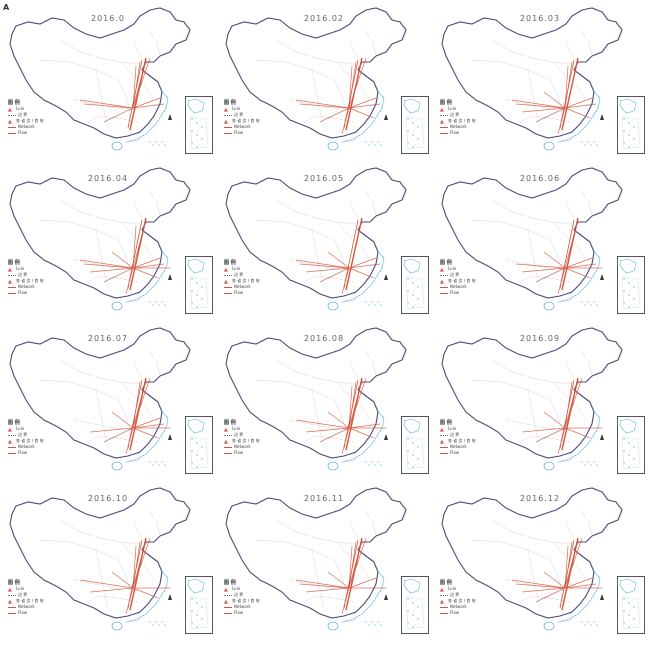 Image resolution: width=650 pixels, height=645 pixels. I want to click on legend-label: 边 界, so click(23, 594).